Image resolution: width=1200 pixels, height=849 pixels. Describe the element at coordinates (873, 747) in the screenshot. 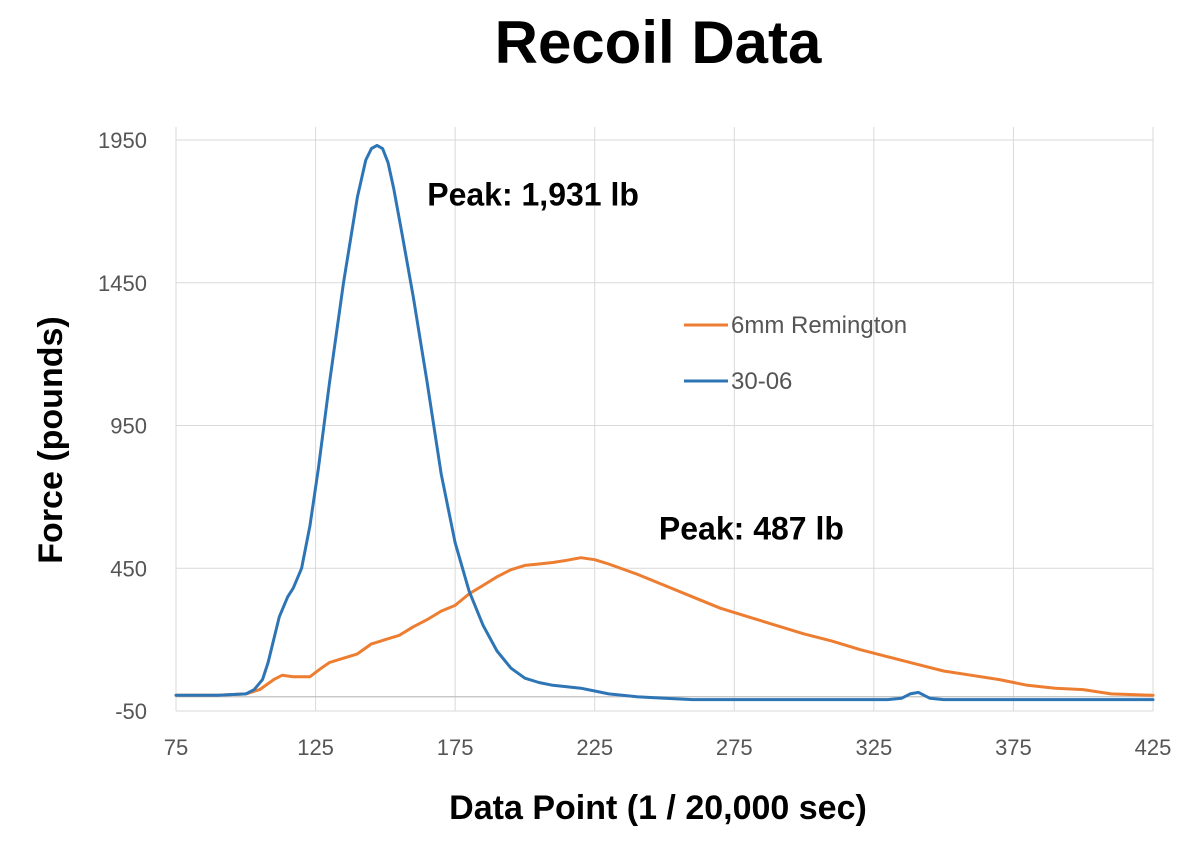

I see `x-tick-label: 325` at that location.